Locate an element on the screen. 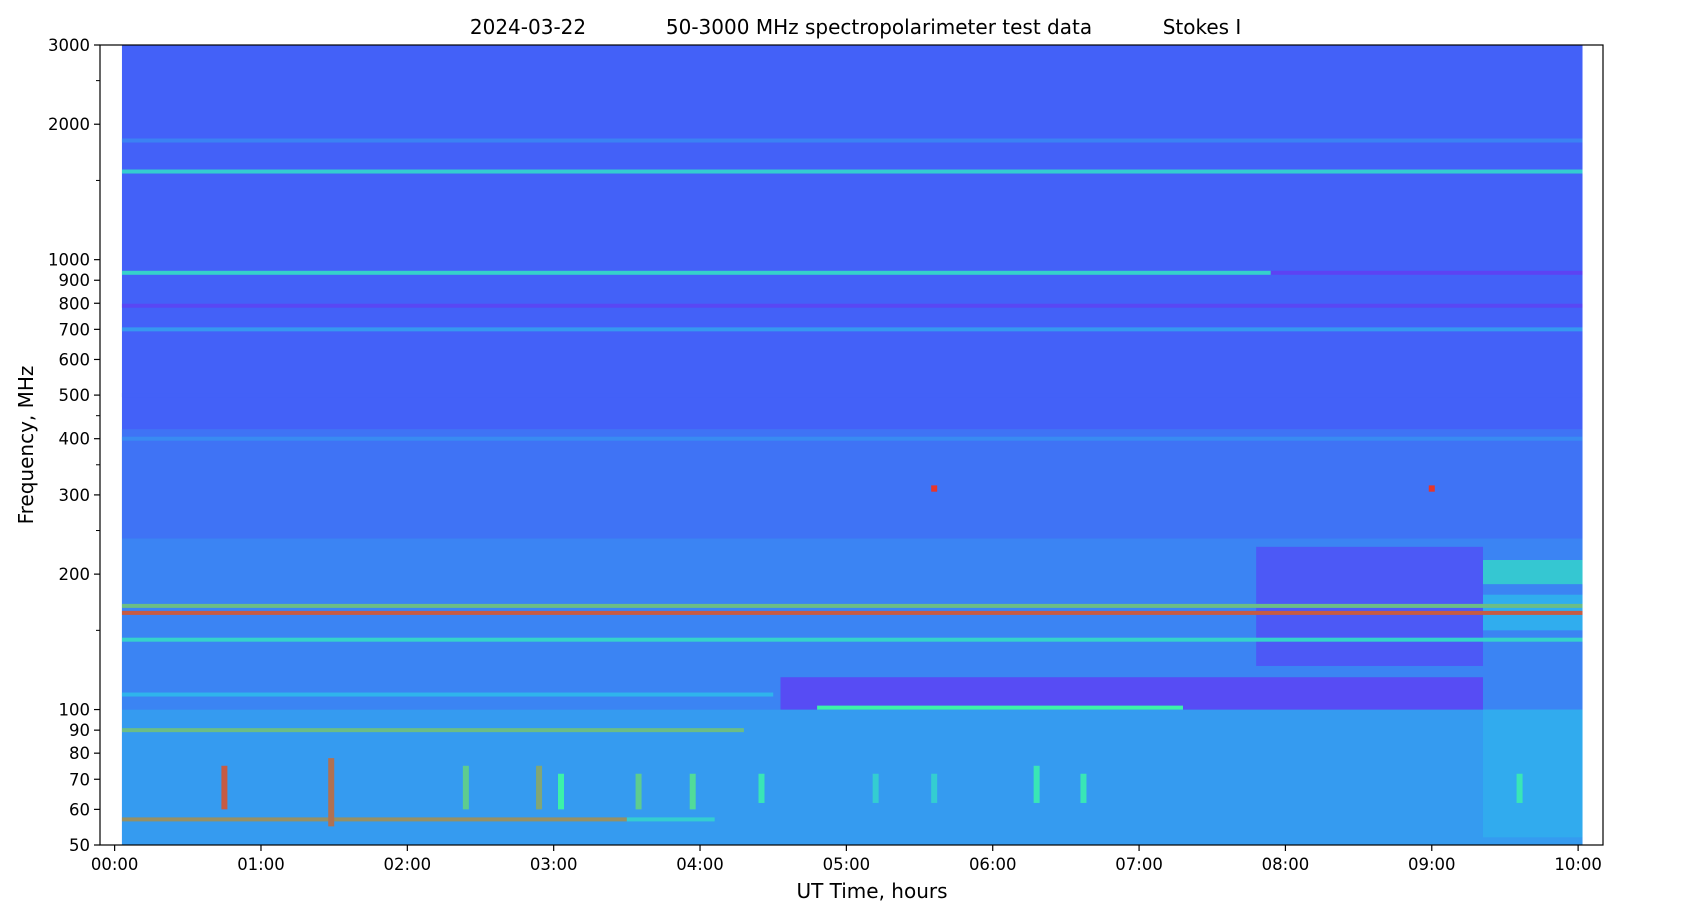 This screenshot has height=906, width=1687. chart-title-parameter: Stokes I is located at coordinates (1202, 27).